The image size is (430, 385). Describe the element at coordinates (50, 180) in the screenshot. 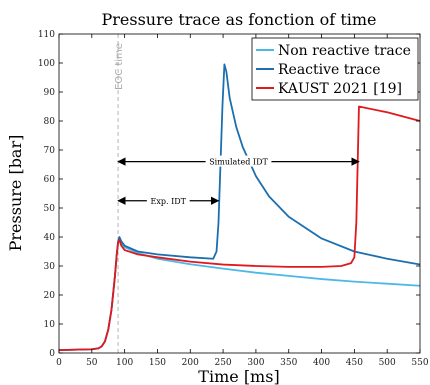

I see `y-tick-label: 60` at that location.